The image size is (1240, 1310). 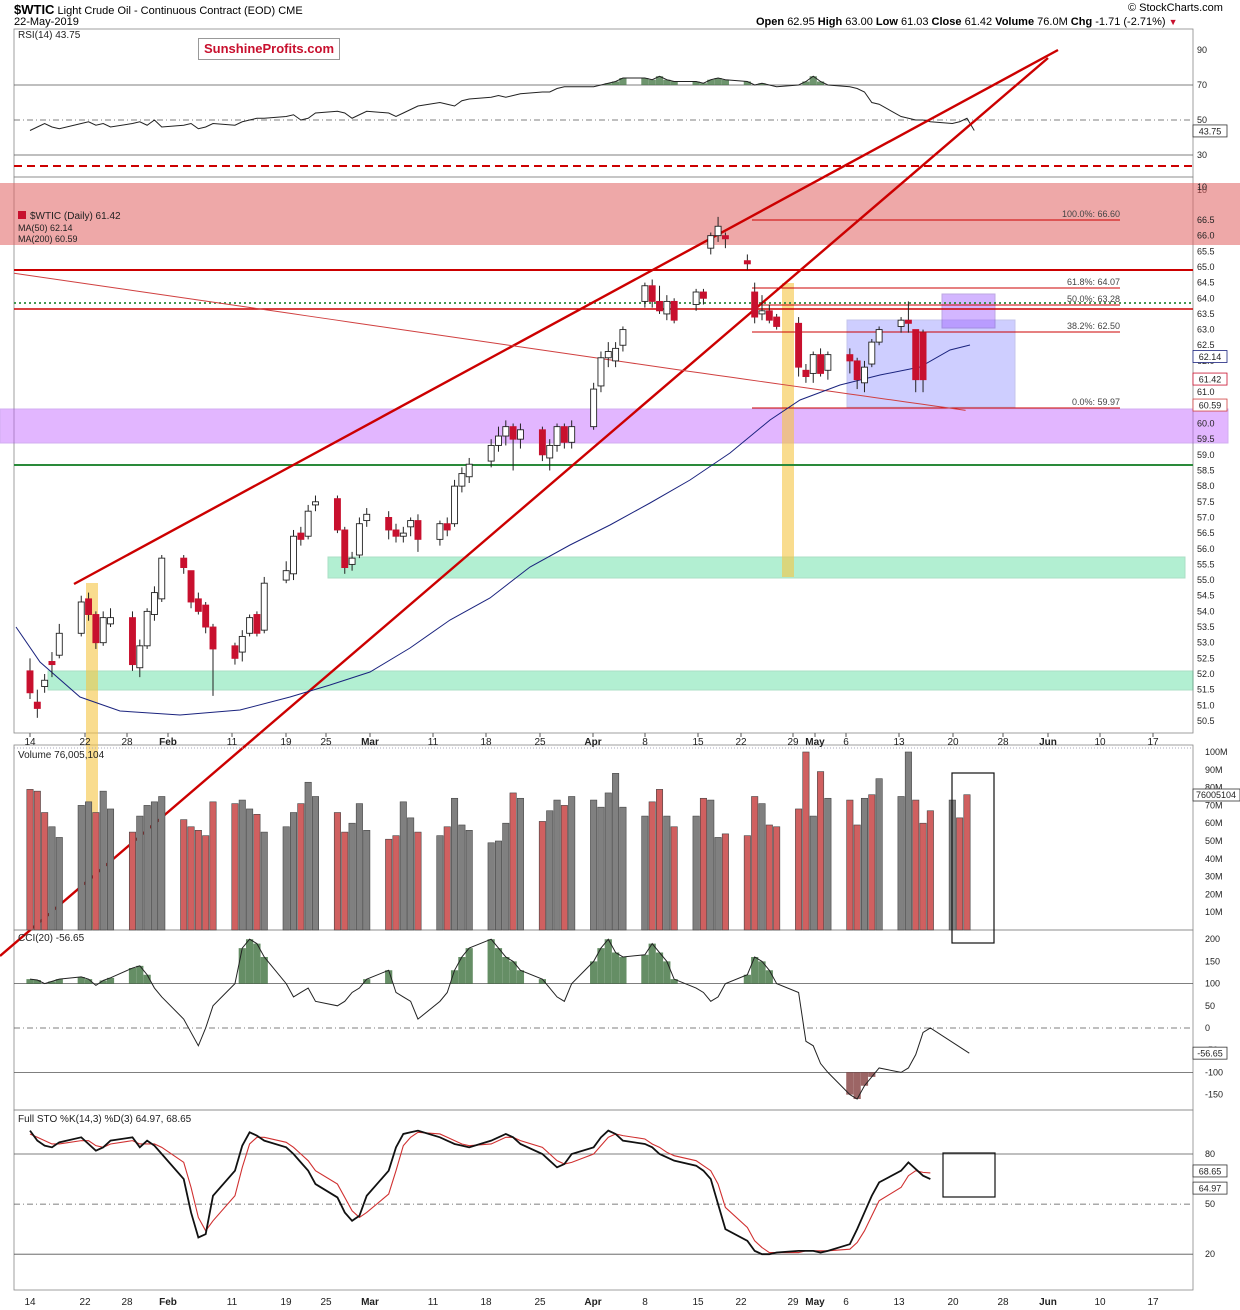 What do you see at coordinates (846, 742) in the screenshot?
I see `x-axis-label: 6` at bounding box center [846, 742].